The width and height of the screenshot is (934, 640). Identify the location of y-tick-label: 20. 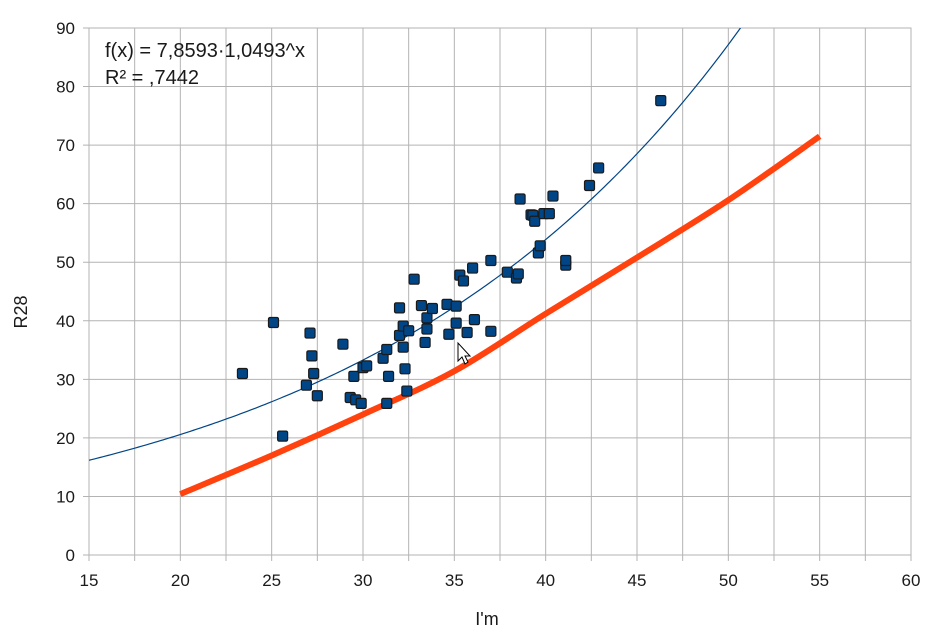
(65, 438).